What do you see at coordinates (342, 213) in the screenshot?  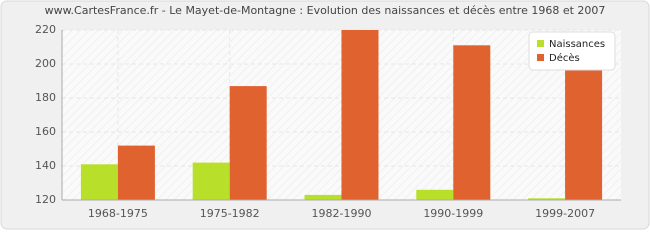 I see `x-tick-label: 1982-1990` at bounding box center [342, 213].